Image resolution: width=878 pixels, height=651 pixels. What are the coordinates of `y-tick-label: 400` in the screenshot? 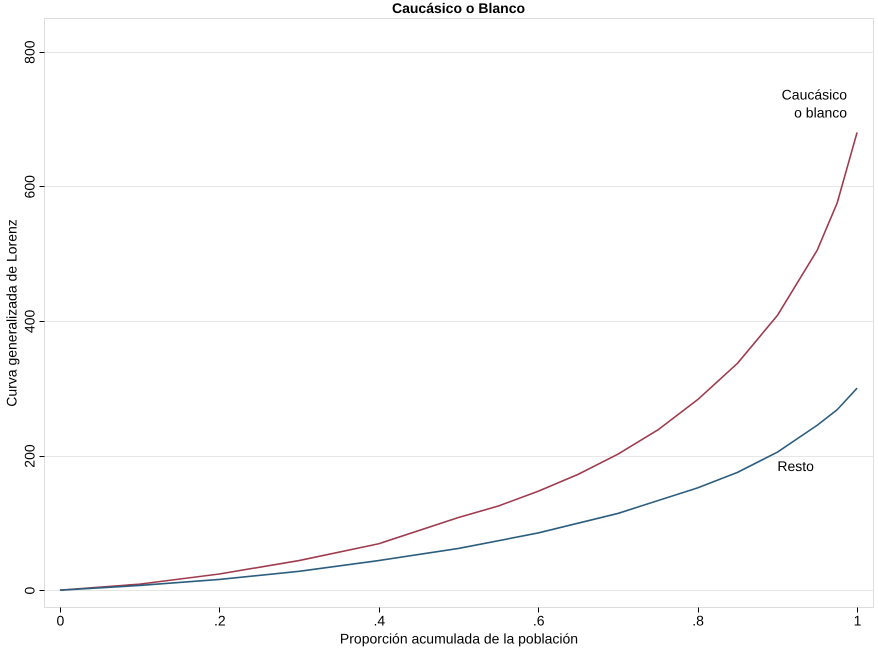 It's located at (30, 322).